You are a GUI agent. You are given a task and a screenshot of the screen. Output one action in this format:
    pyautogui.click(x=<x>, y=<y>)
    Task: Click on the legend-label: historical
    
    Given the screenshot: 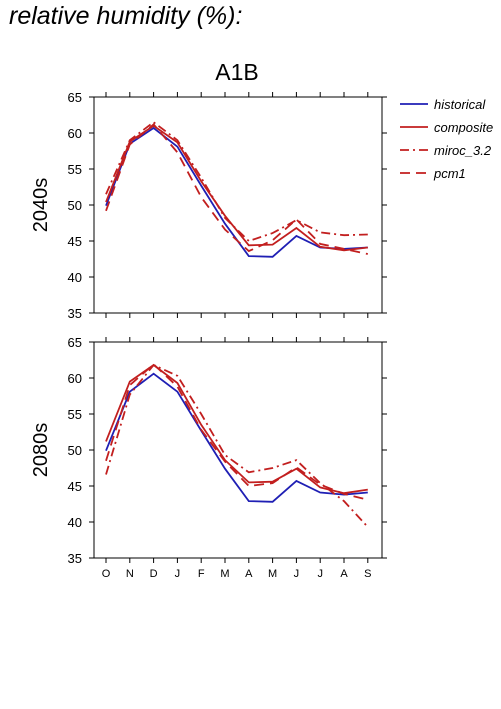 What is the action you would take?
    pyautogui.click(x=460, y=104)
    